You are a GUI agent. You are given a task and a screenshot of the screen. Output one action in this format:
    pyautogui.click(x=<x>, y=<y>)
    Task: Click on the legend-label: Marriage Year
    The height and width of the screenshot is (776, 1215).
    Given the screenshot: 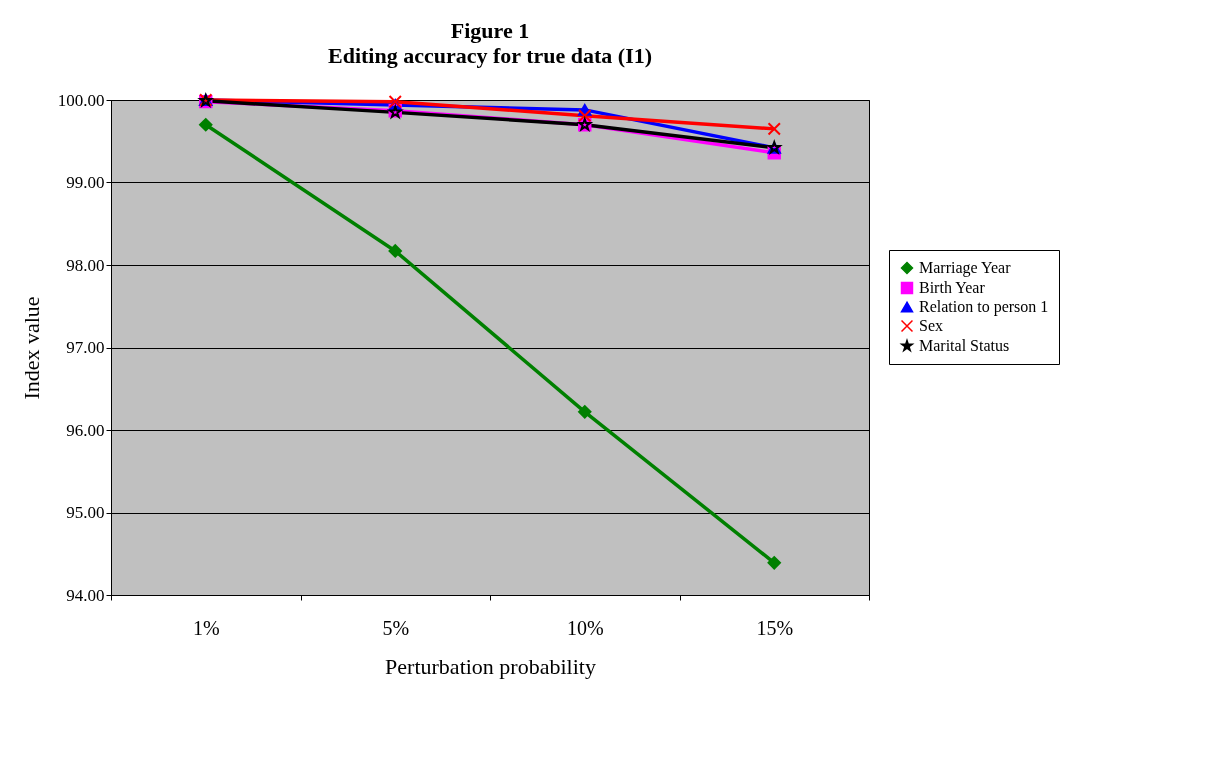 What is the action you would take?
    pyautogui.click(x=965, y=268)
    